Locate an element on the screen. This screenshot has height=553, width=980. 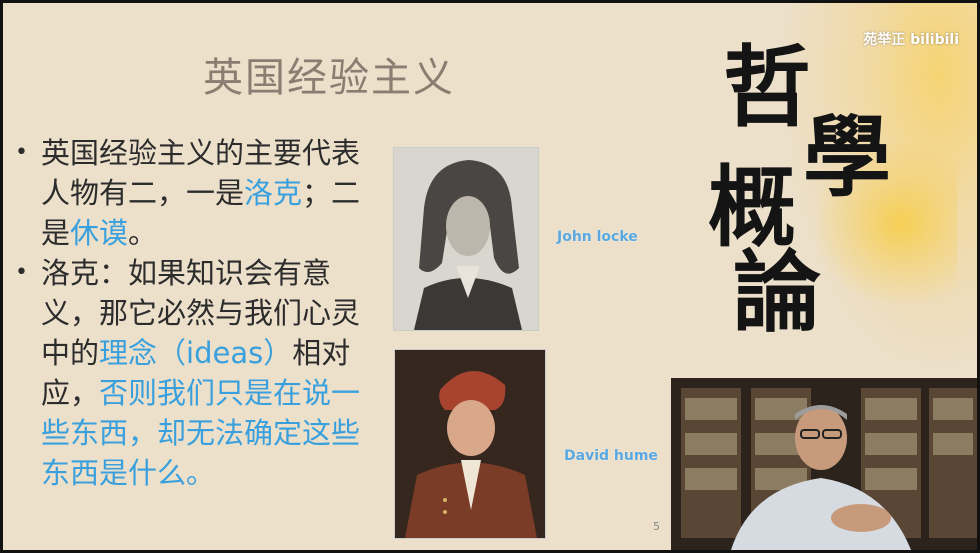
bullet-1-text-a: 英国经验主义的主要代表人物有二，一是 is located at coordinates (201, 173).